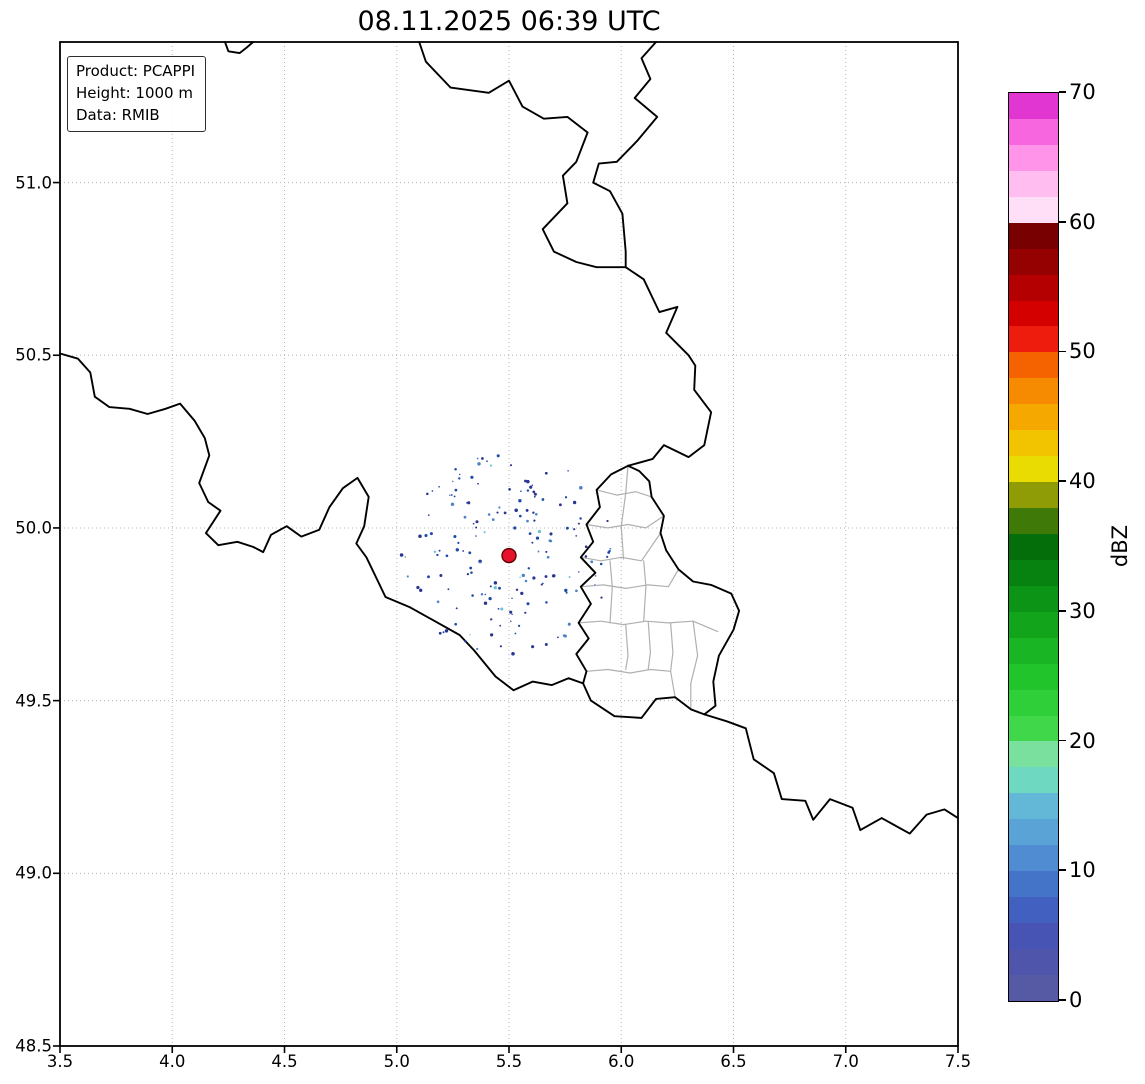 This screenshot has height=1084, width=1145. What do you see at coordinates (118, 114) in the screenshot?
I see `data-source-line: Data: RMIB` at bounding box center [118, 114].